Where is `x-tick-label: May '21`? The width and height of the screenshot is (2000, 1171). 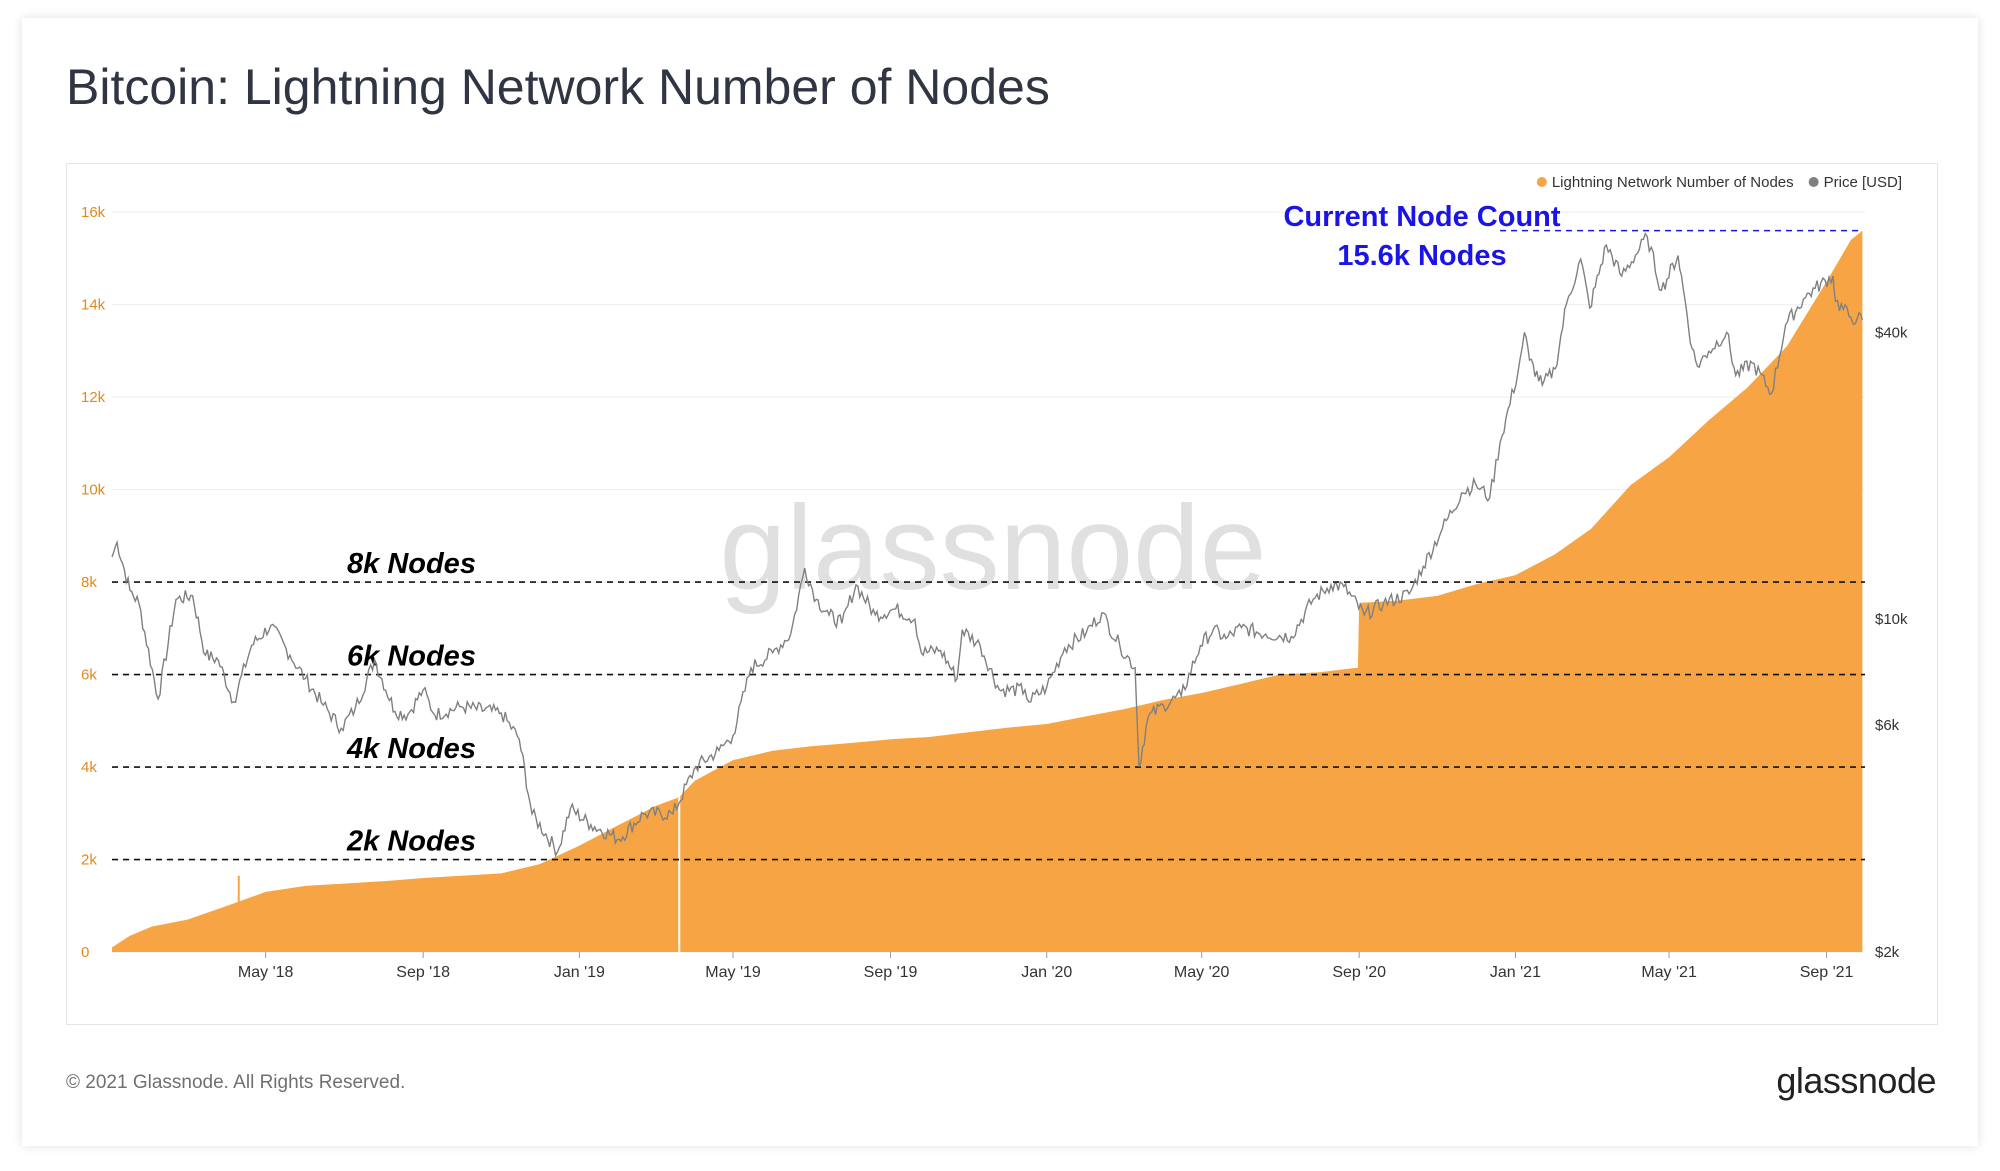 x-tick-label: May '21 is located at coordinates (1669, 972).